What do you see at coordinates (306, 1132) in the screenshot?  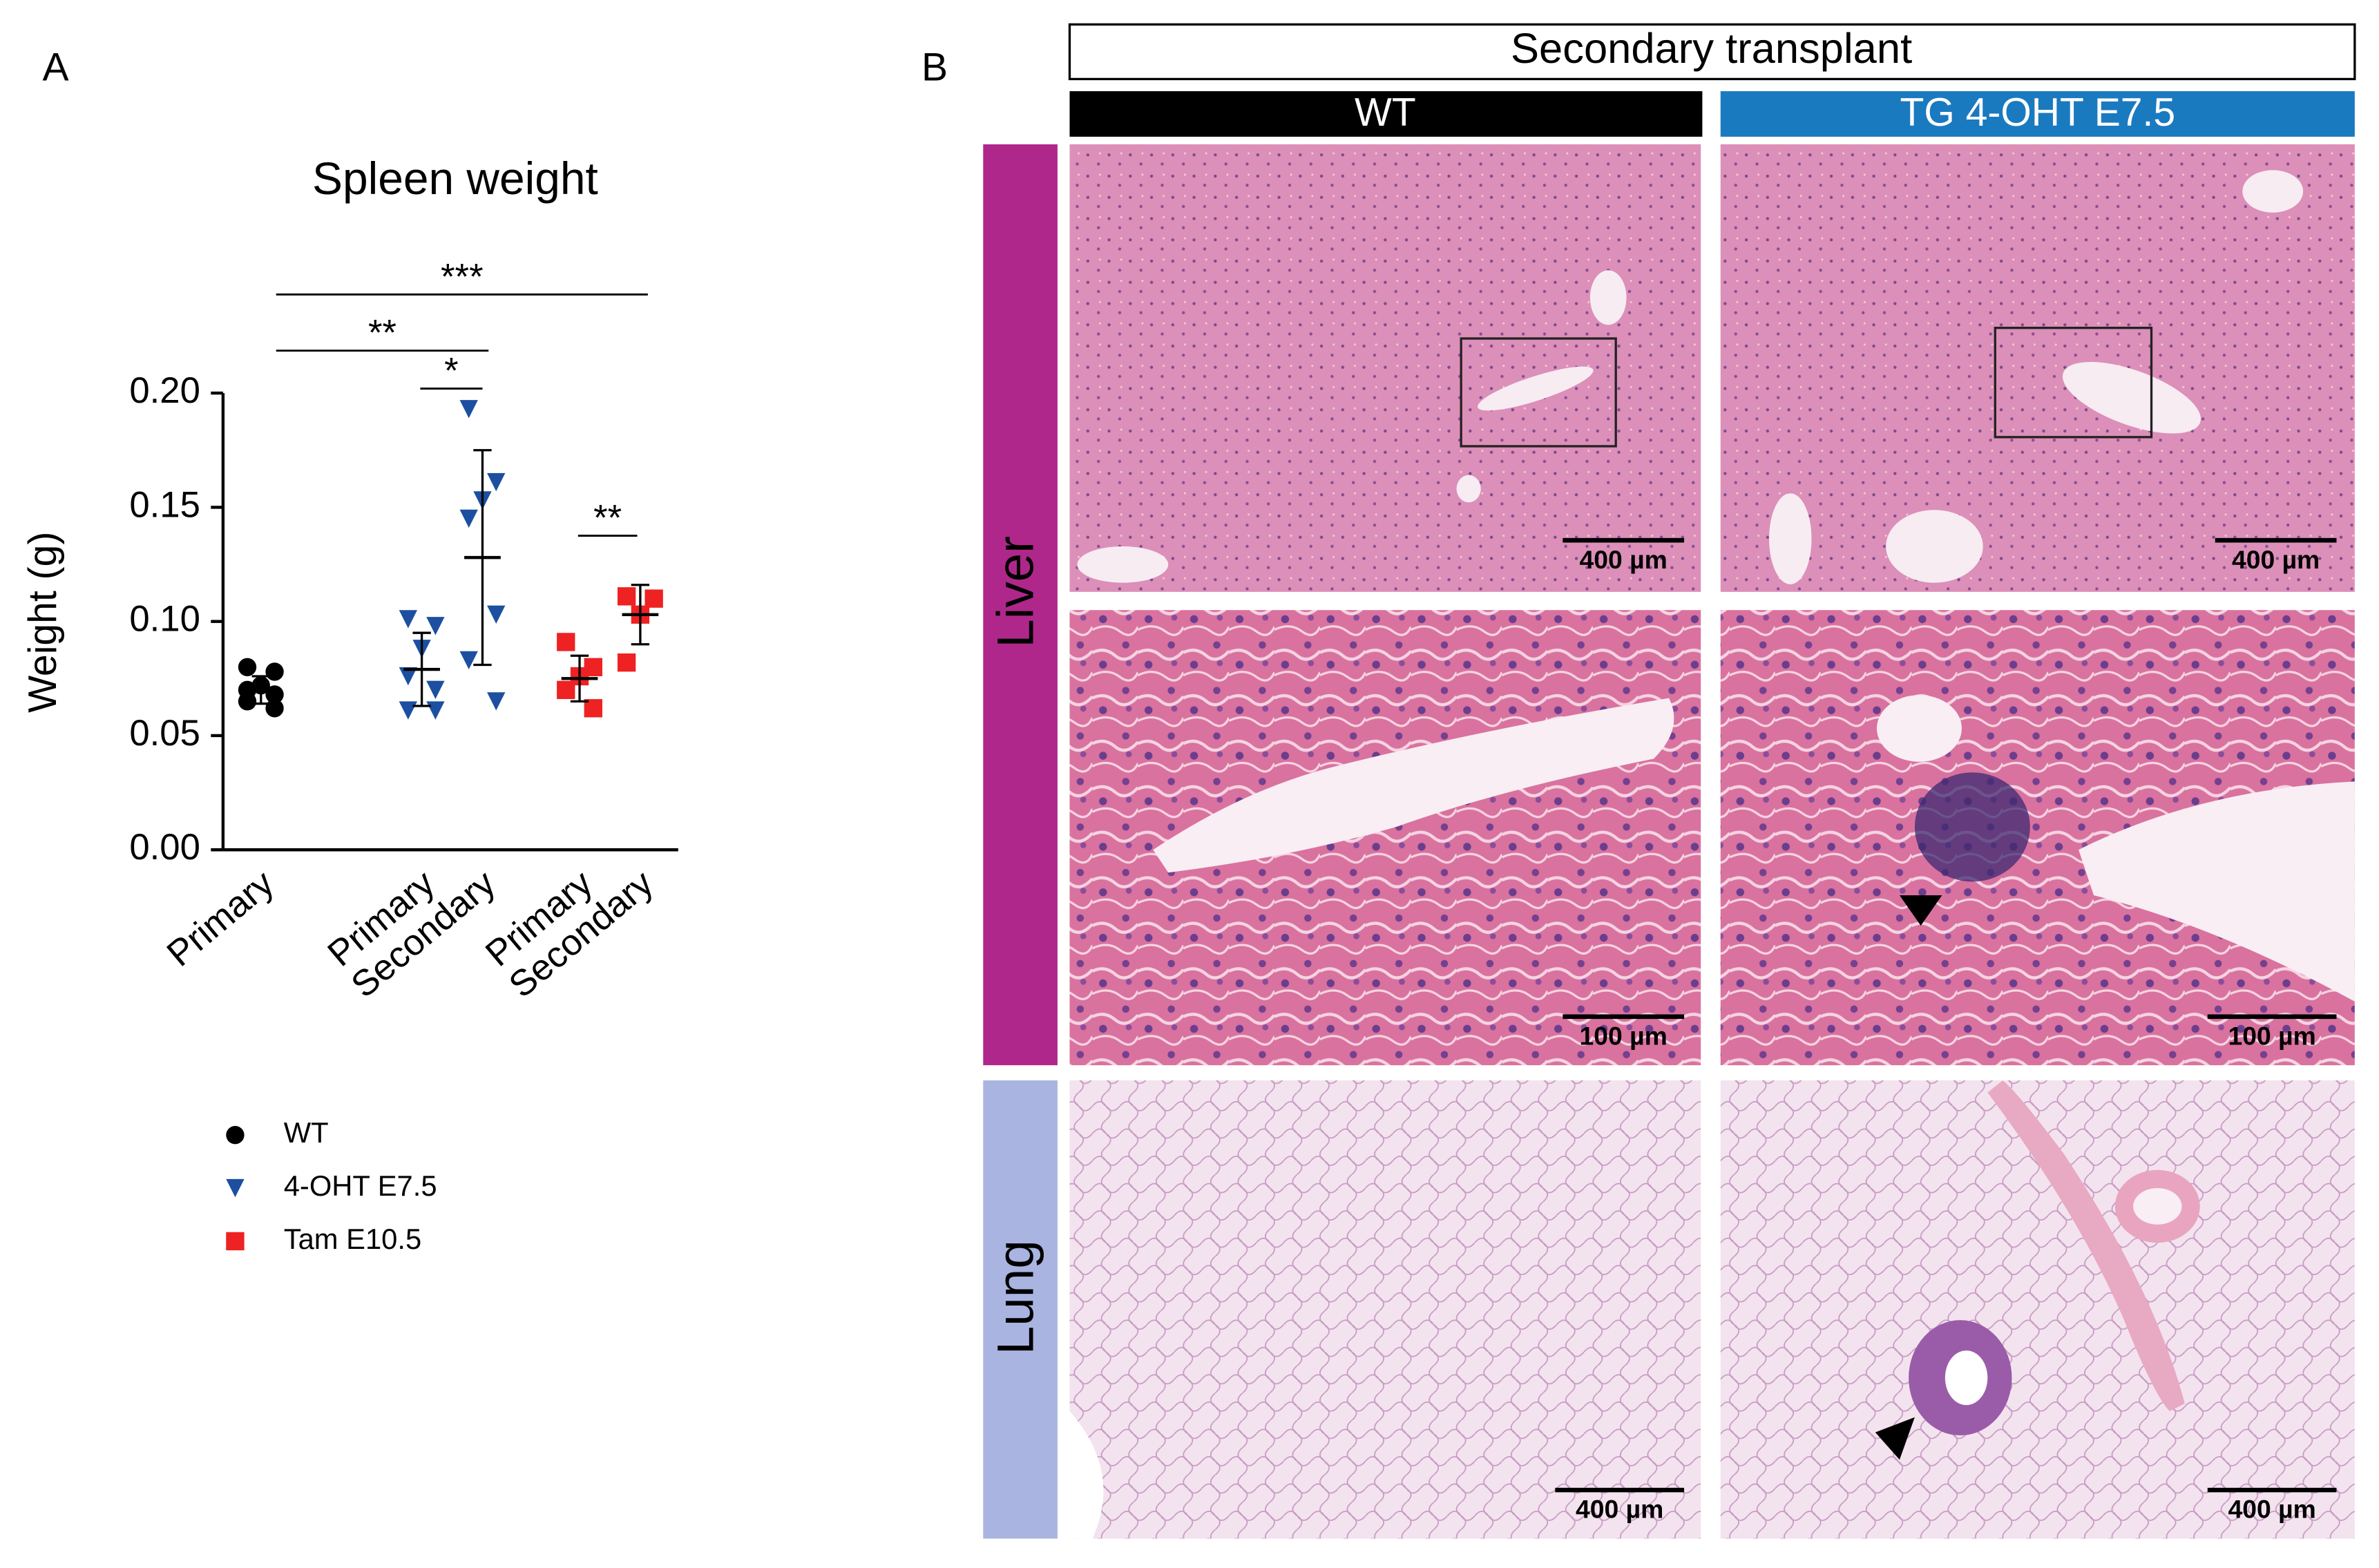 I see `legend-label: WT` at bounding box center [306, 1132].